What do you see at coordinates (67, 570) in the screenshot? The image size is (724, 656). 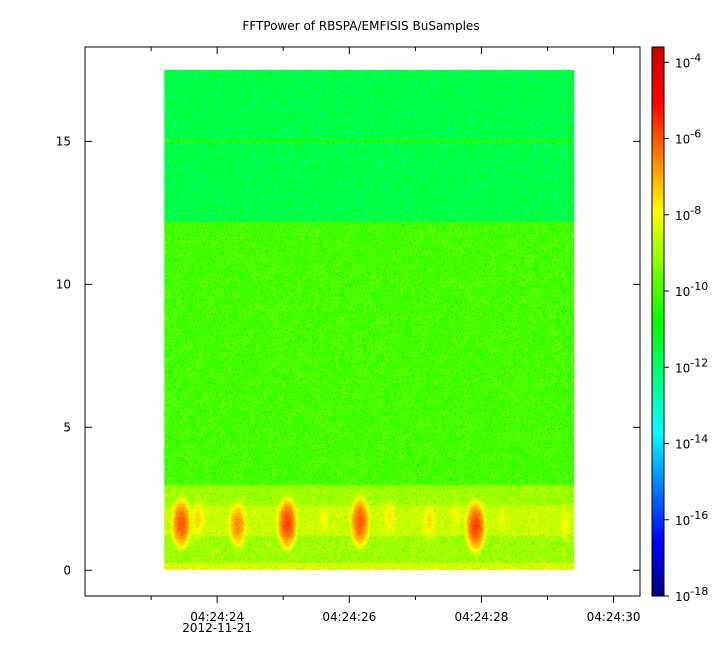 I see `y-tick-label: 0` at bounding box center [67, 570].